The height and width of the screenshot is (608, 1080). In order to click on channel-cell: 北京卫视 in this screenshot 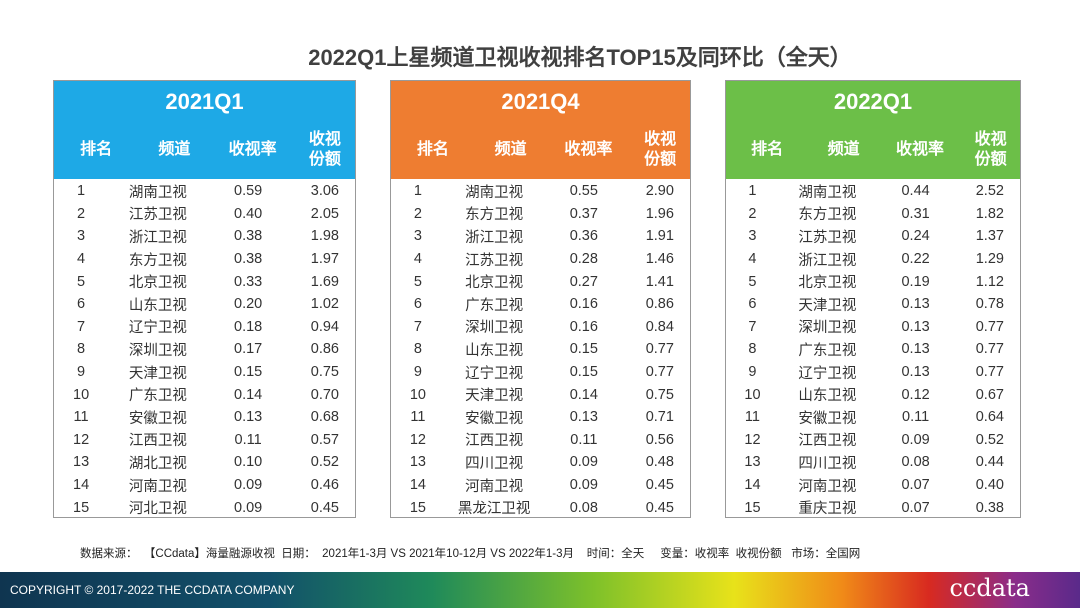, I will do `click(494, 283)`.